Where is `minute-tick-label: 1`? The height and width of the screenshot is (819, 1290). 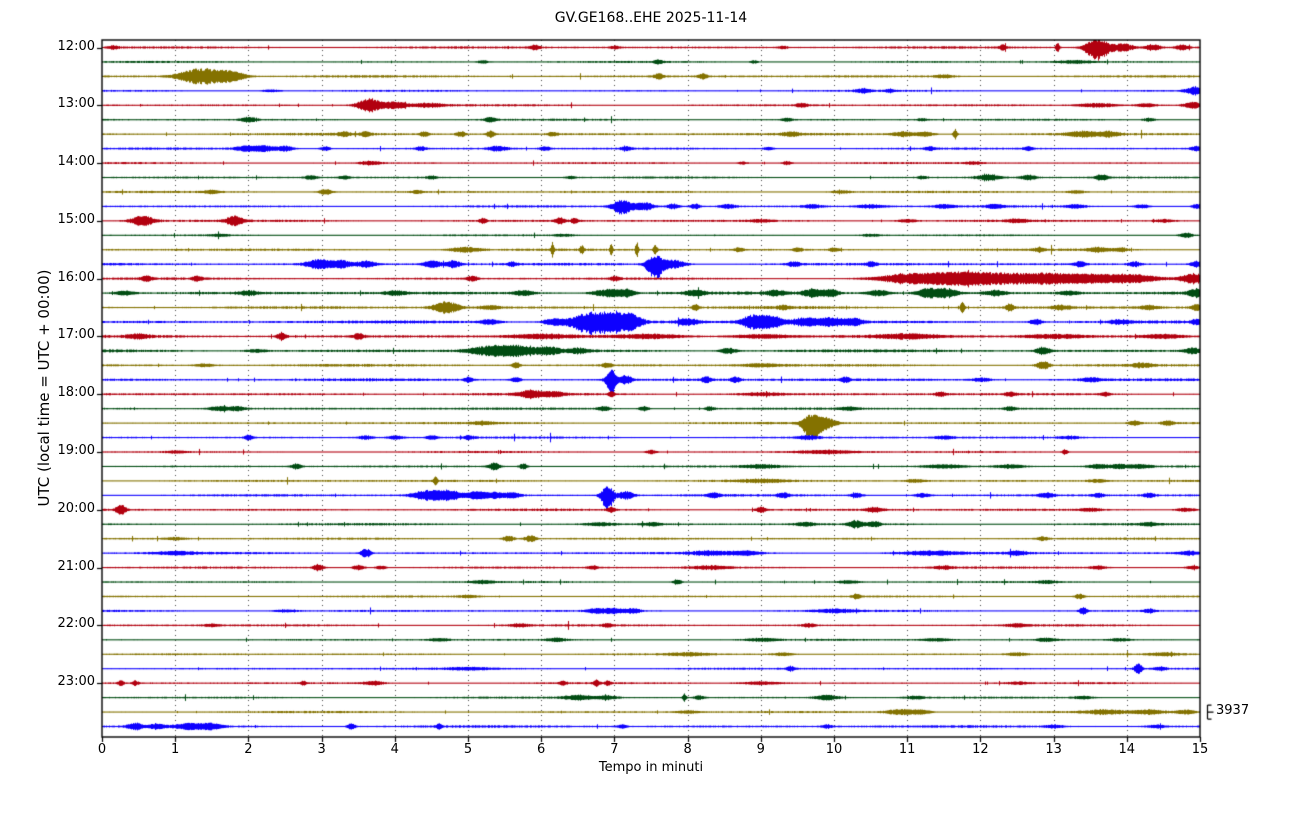 minute-tick-label: 1 is located at coordinates (175, 749).